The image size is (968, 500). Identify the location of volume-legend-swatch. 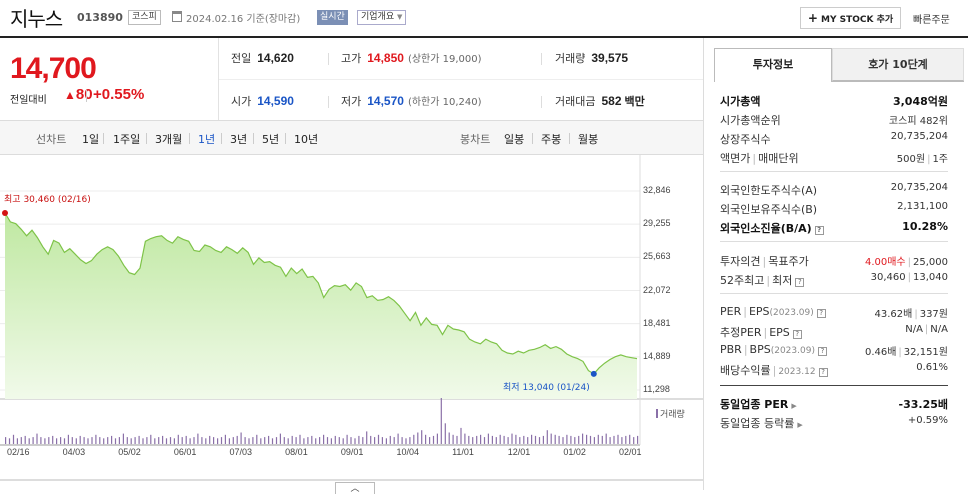
(657, 413).